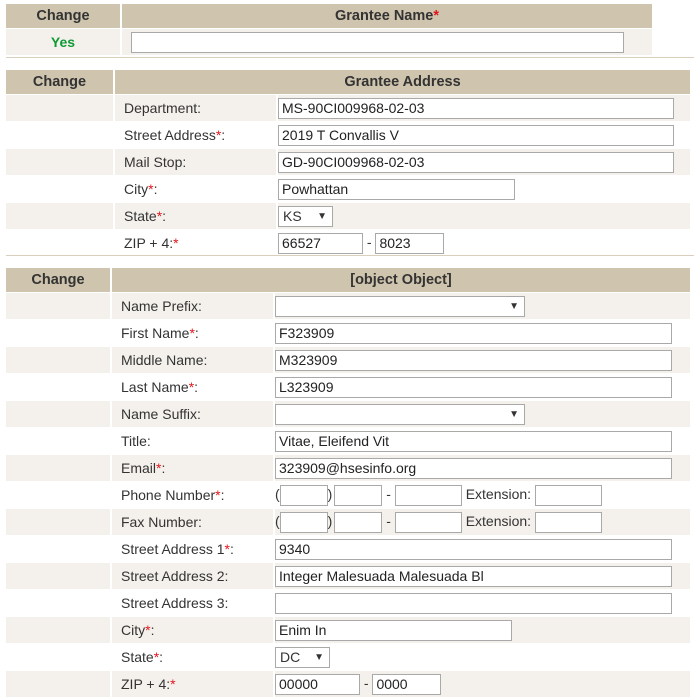  What do you see at coordinates (192, 306) in the screenshot?
I see `name-prefix-label: Name Prefix:` at bounding box center [192, 306].